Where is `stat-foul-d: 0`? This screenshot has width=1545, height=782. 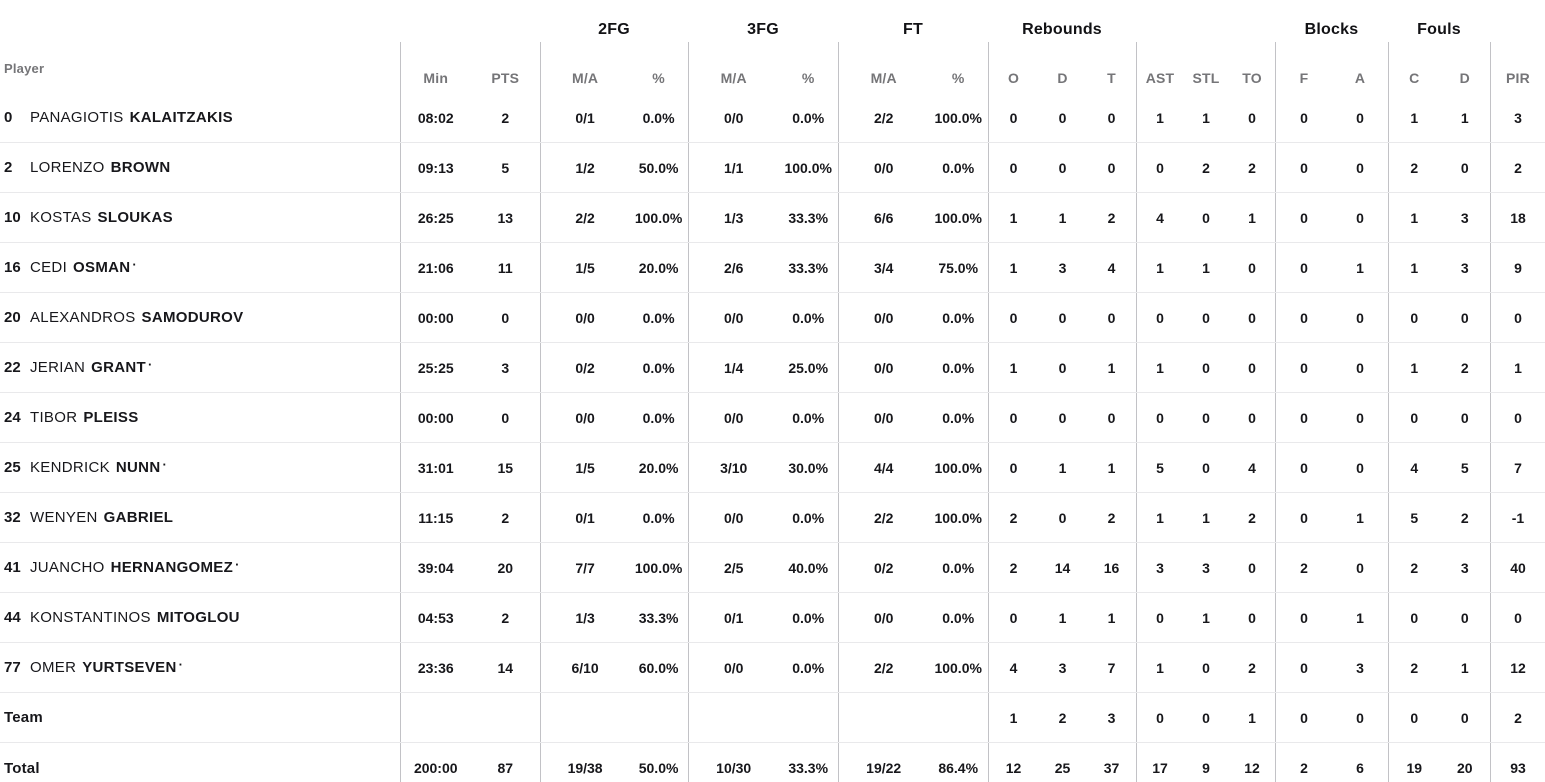
stat-foul-d: 0 is located at coordinates (1464, 417).